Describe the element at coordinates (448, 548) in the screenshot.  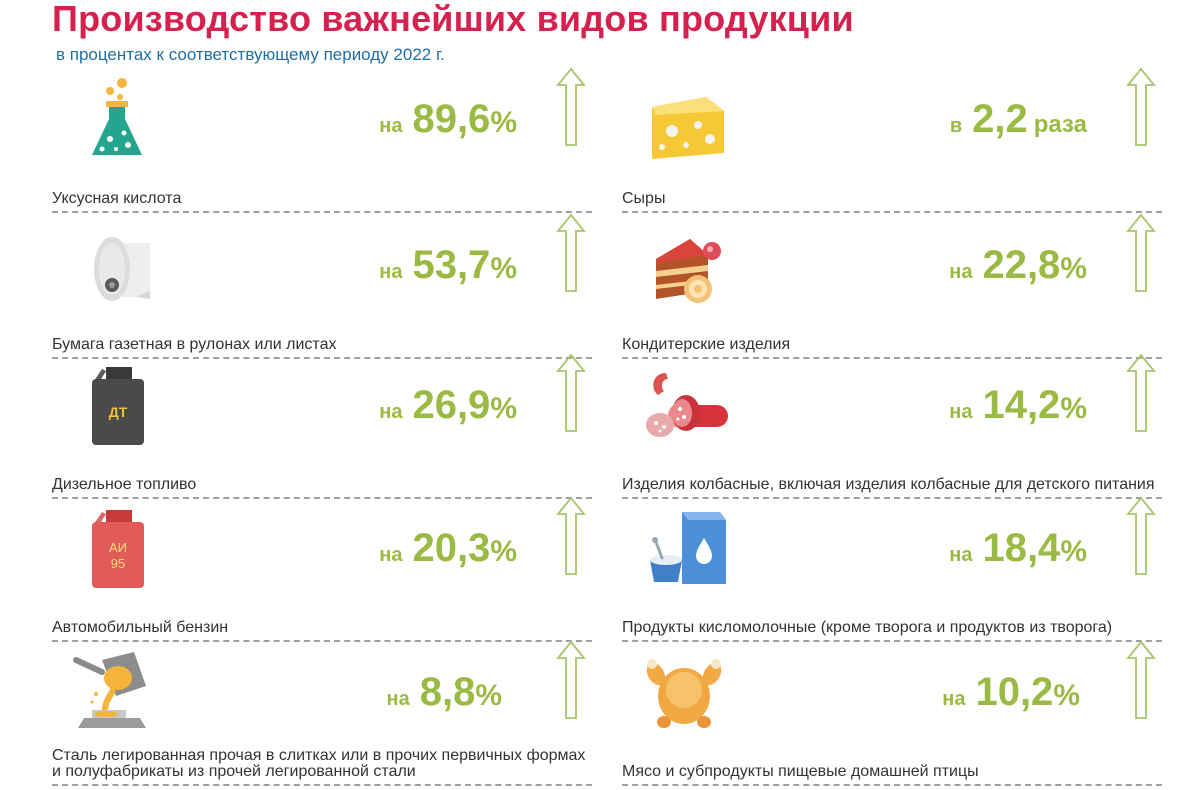
I see `growth-value: на 20,3%` at that location.